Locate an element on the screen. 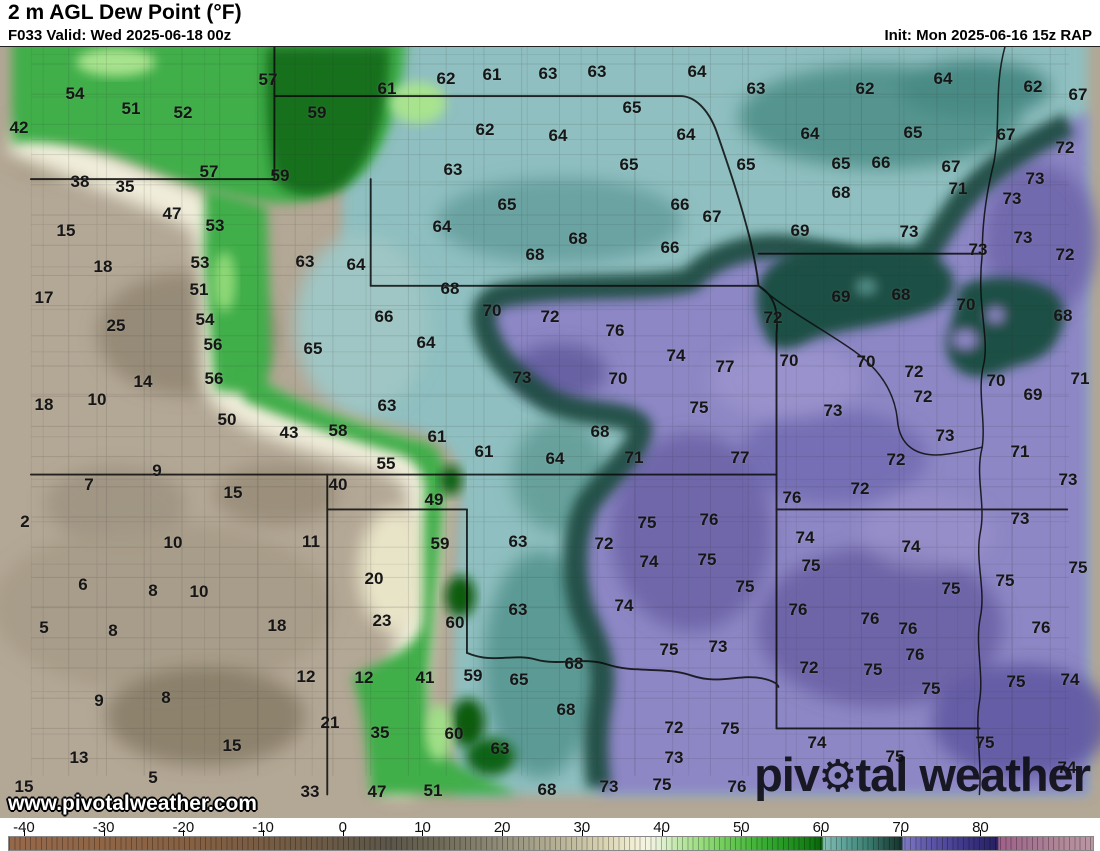  dewpoint-value-label: 33 is located at coordinates (310, 791).